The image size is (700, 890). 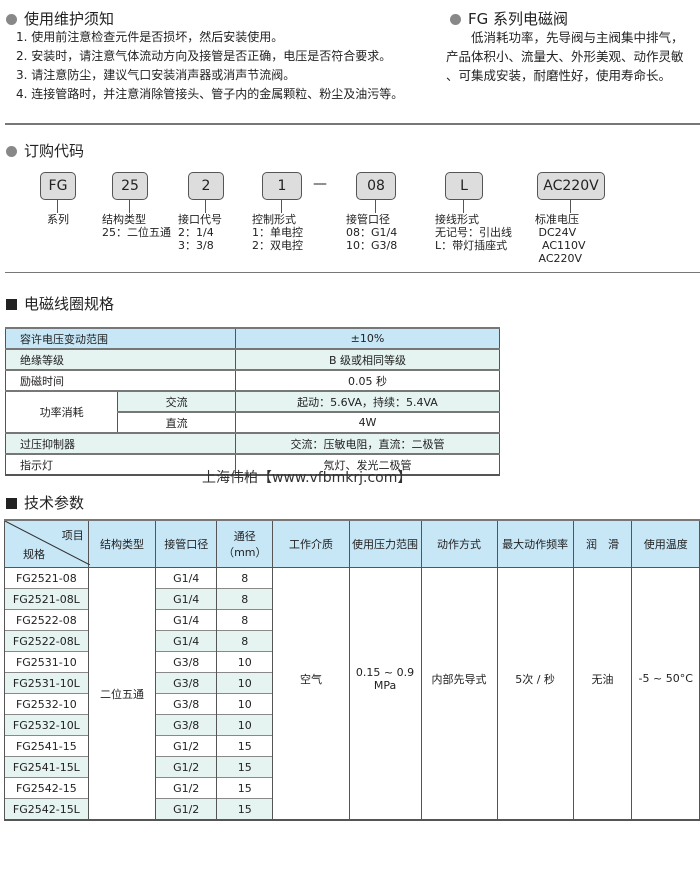 What do you see at coordinates (210, 94) in the screenshot?
I see `note-item: 4. 连接管路时，并注意消除管接头、管子内的金属颗粒、粉尘及油污等。` at bounding box center [210, 94].